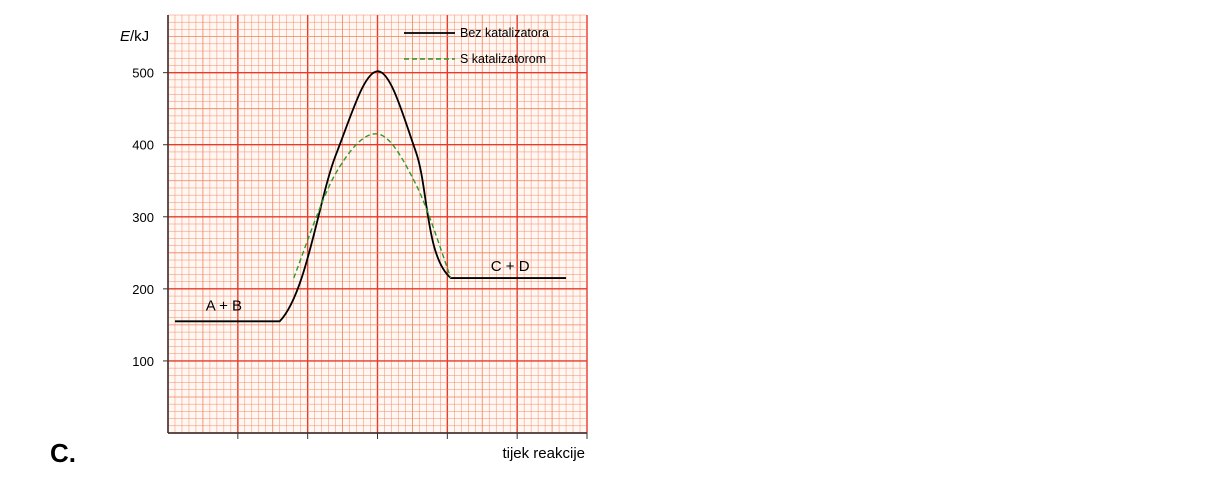  Describe the element at coordinates (503, 59) in the screenshot. I see `legend-label: S katalizatorom` at that location.